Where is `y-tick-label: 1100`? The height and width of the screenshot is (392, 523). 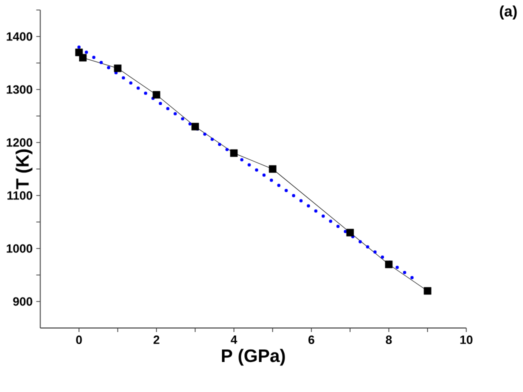 y-tick-label: 1100 is located at coordinates (19, 195).